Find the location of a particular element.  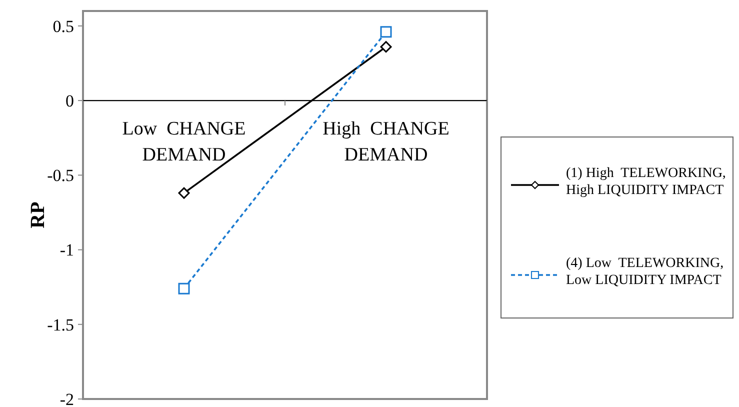

y-tick-label: 0 is located at coordinates (70, 100).